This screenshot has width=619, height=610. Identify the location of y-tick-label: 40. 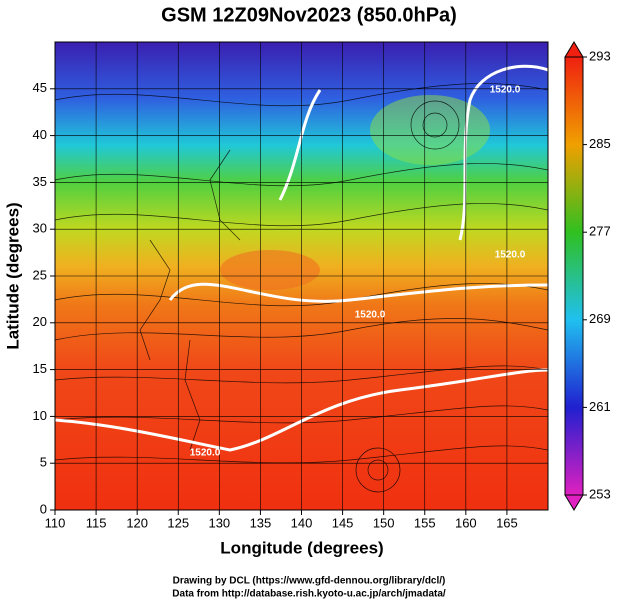
(40, 134).